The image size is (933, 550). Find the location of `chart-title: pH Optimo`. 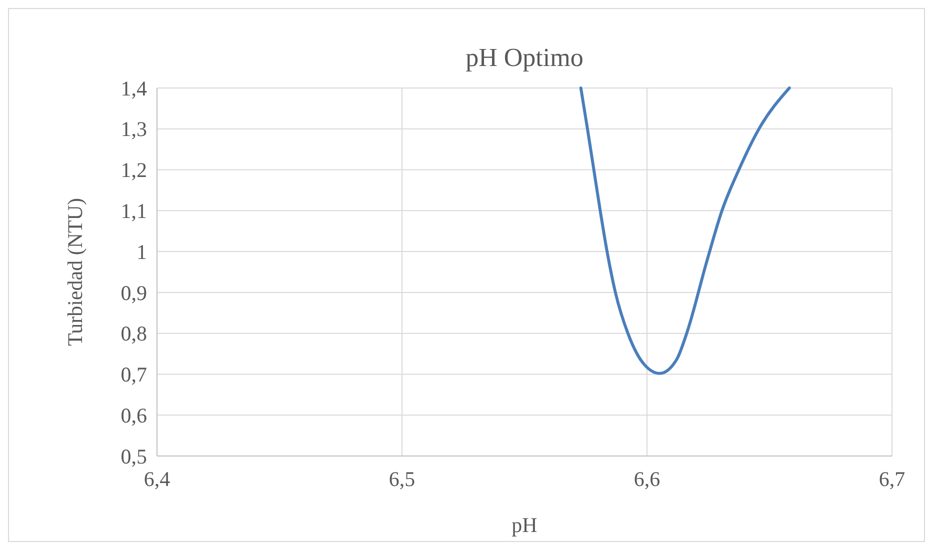

chart-title: pH Optimo is located at coordinates (525, 57).